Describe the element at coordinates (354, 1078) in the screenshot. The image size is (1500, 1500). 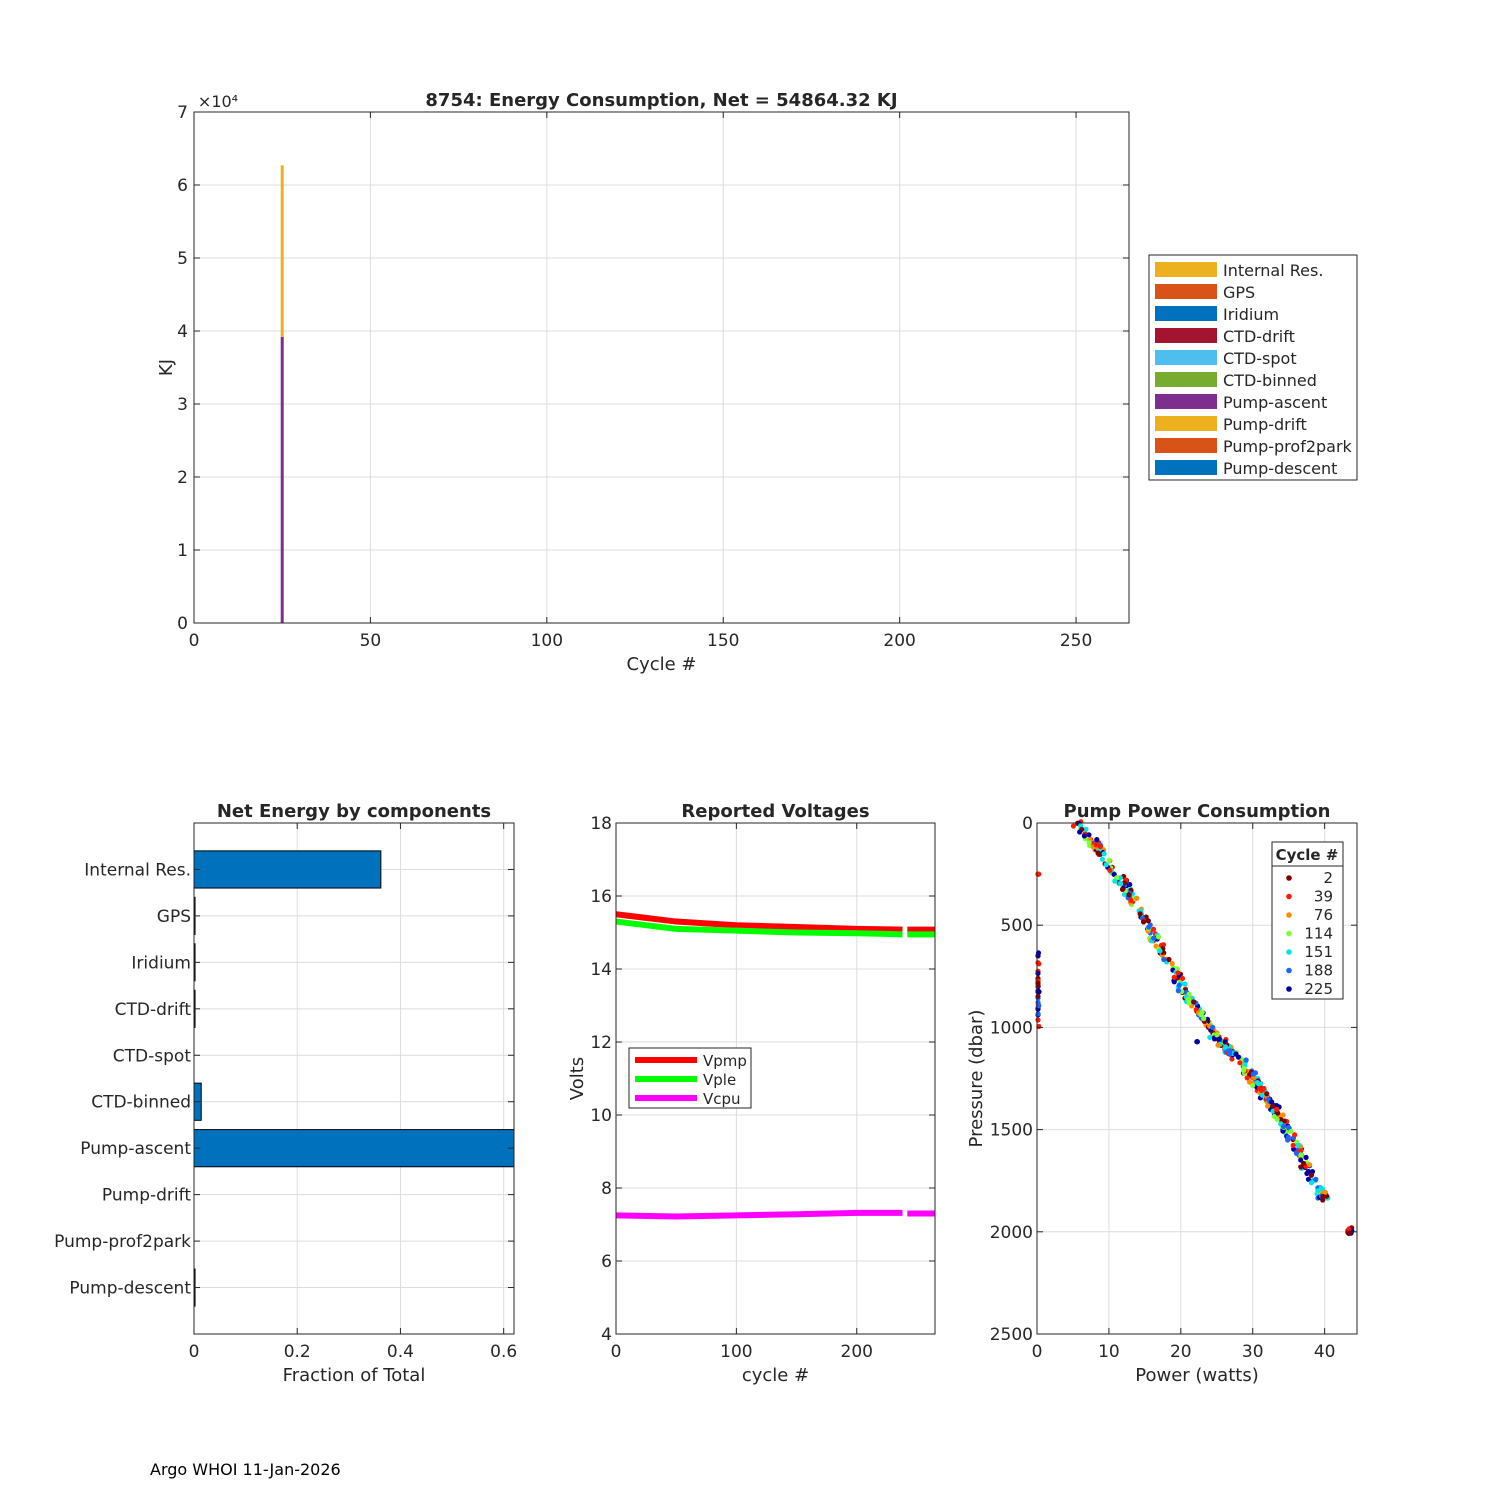
I see `components-axes-background` at that location.